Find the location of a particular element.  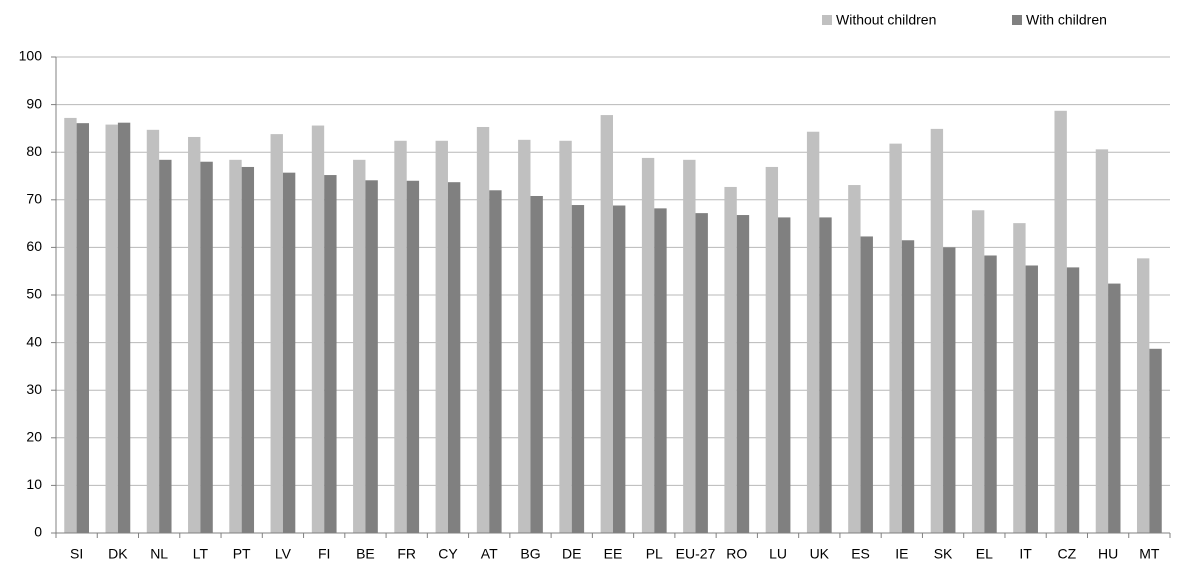

x-tick-label: DE is located at coordinates (571, 554).